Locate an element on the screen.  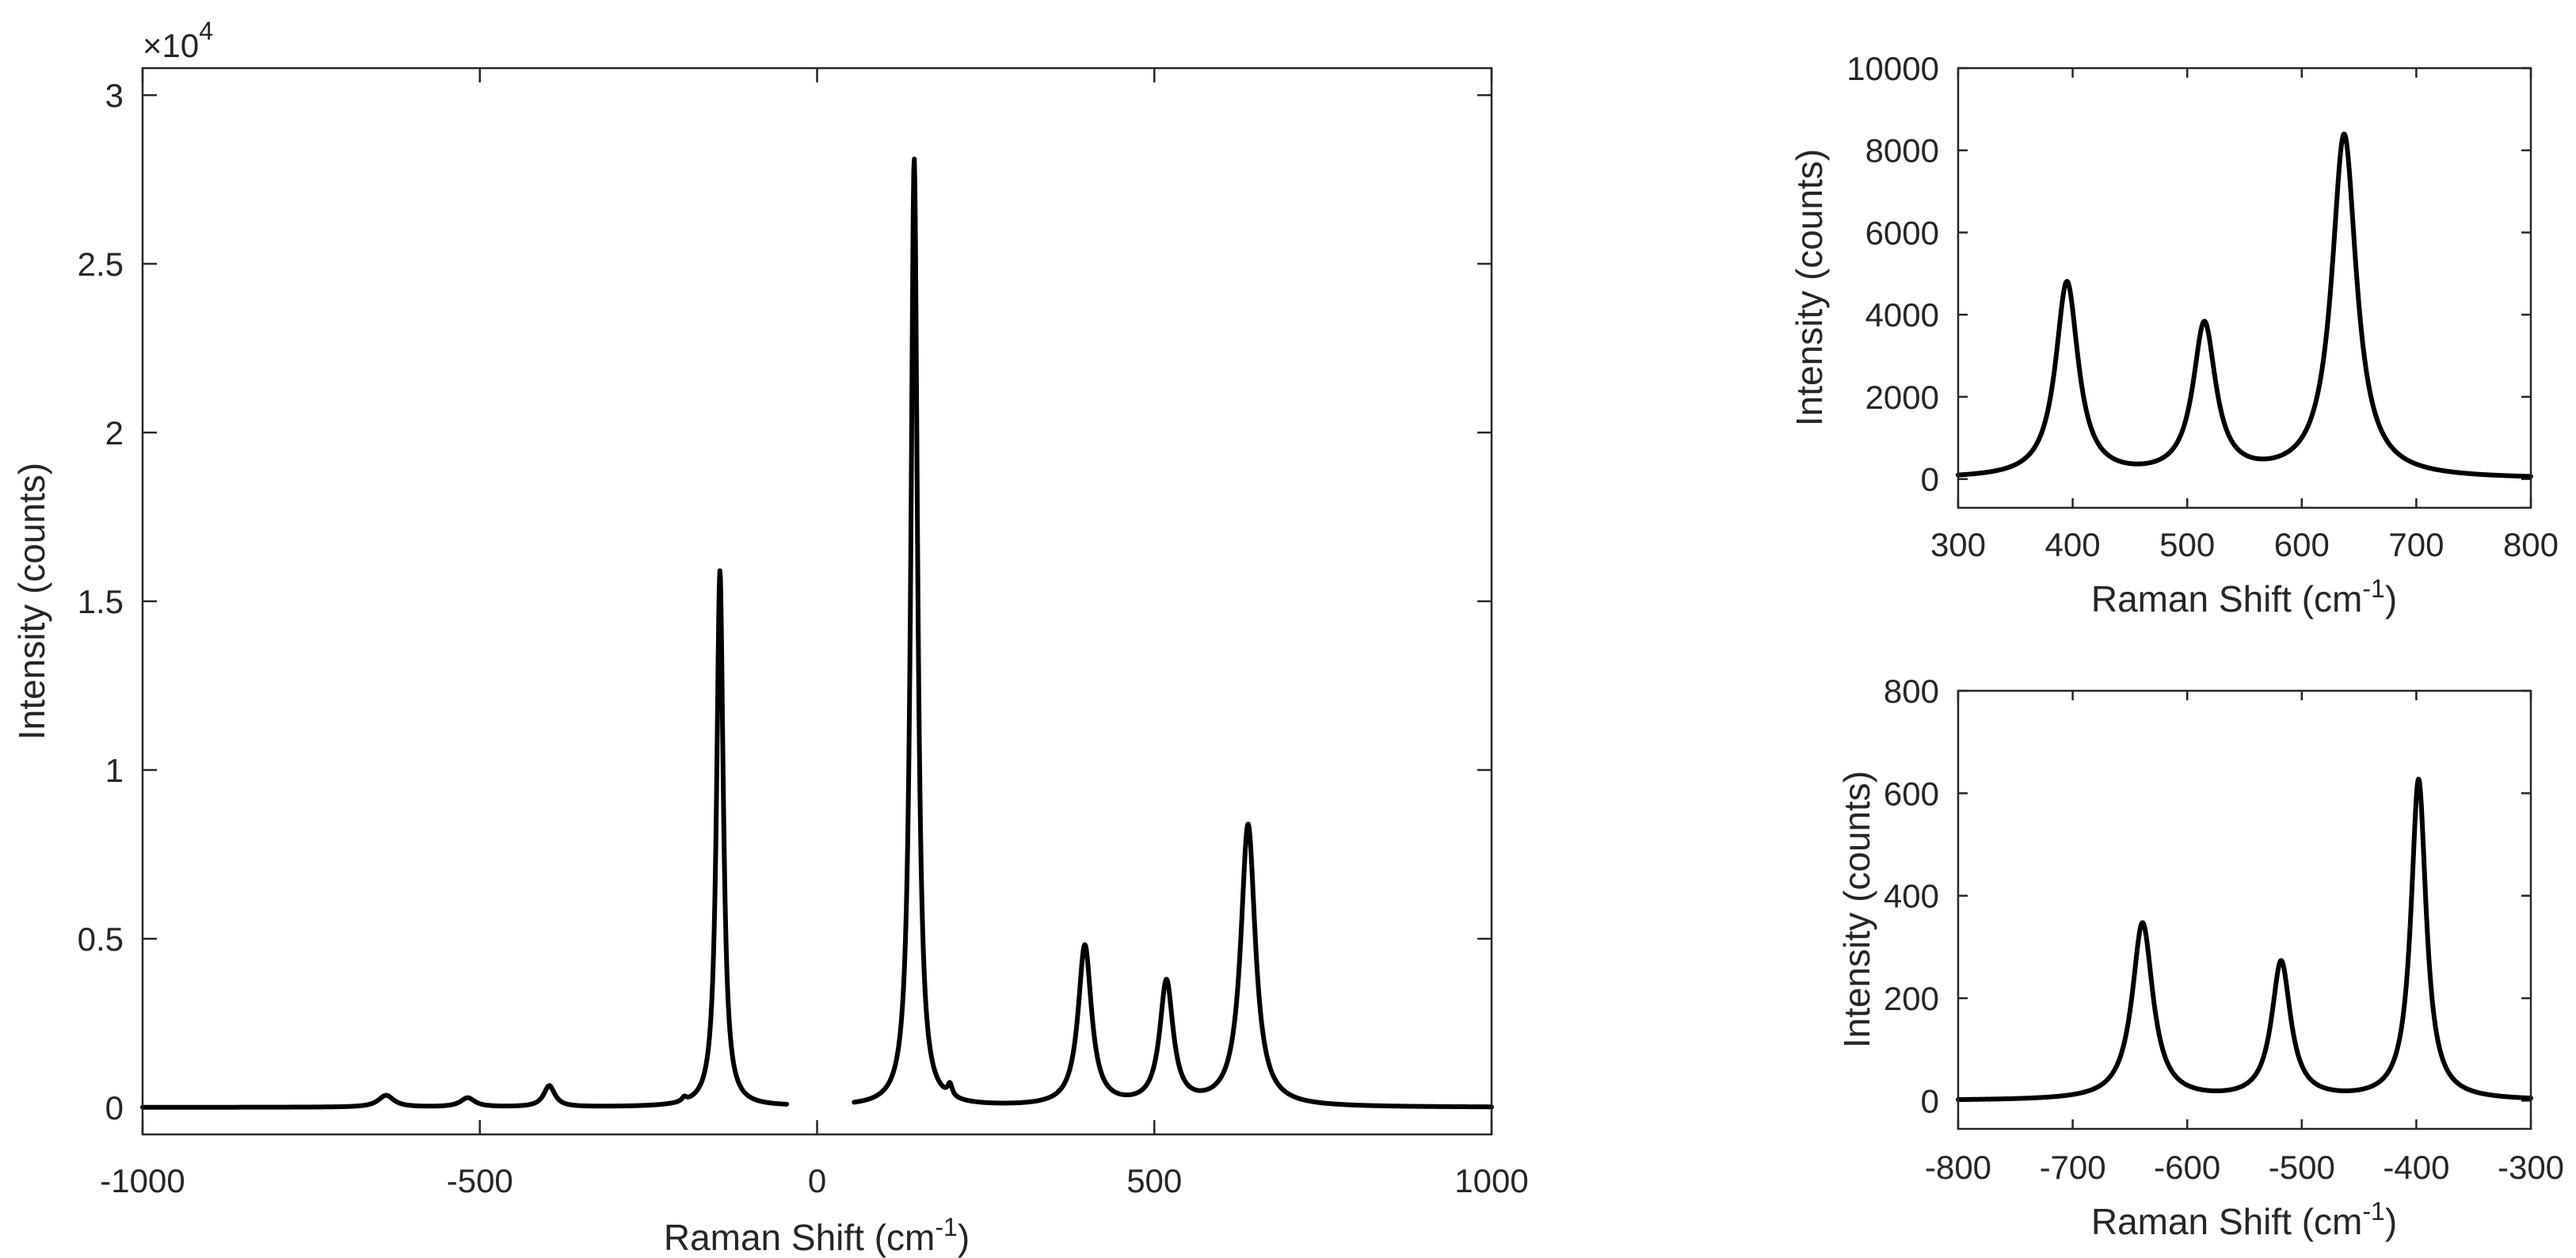
anti-stokes-x-tick-label: -800 is located at coordinates (1958, 1167).